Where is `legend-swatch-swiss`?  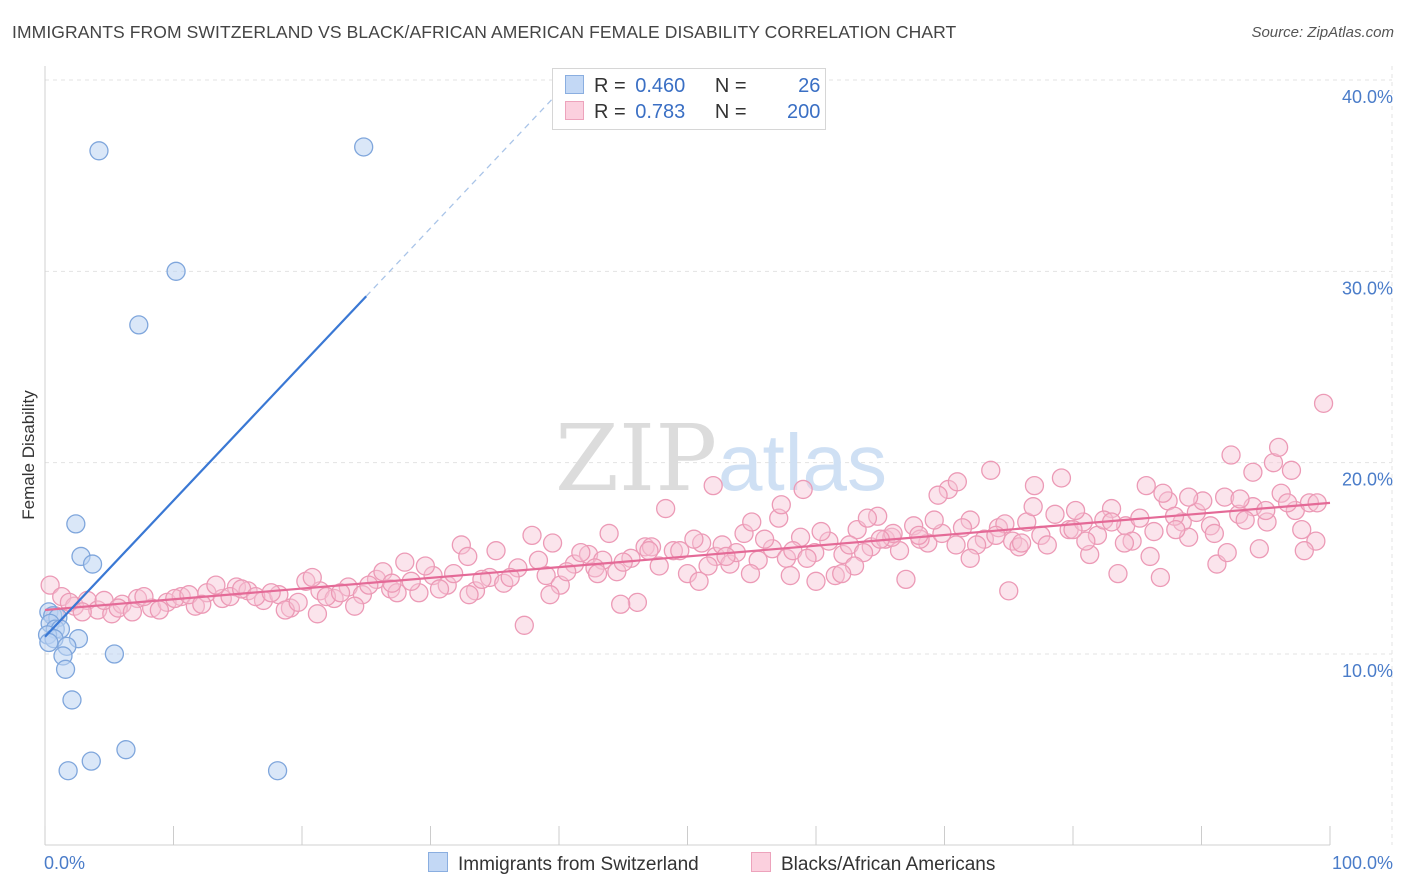
legend-swatch-swiss is located at coordinates (574, 84).